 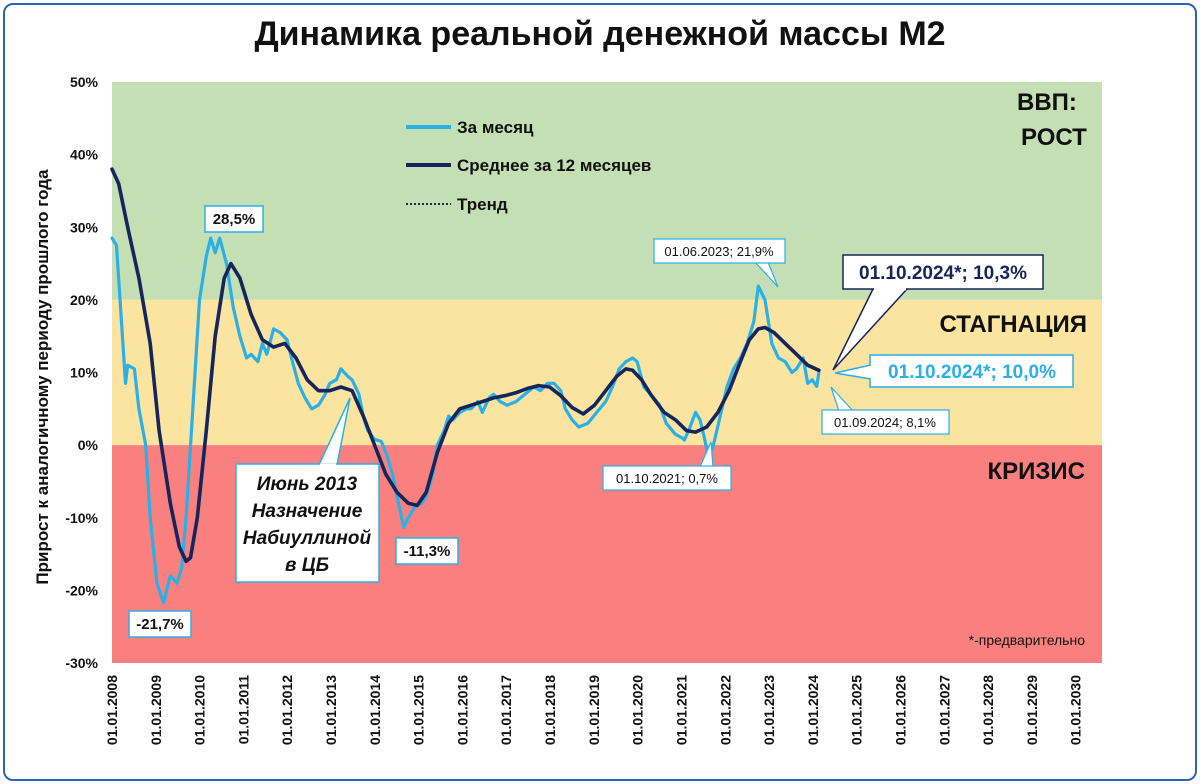 I want to click on x-tick-label: 01.01.2023, so click(x=769, y=710).